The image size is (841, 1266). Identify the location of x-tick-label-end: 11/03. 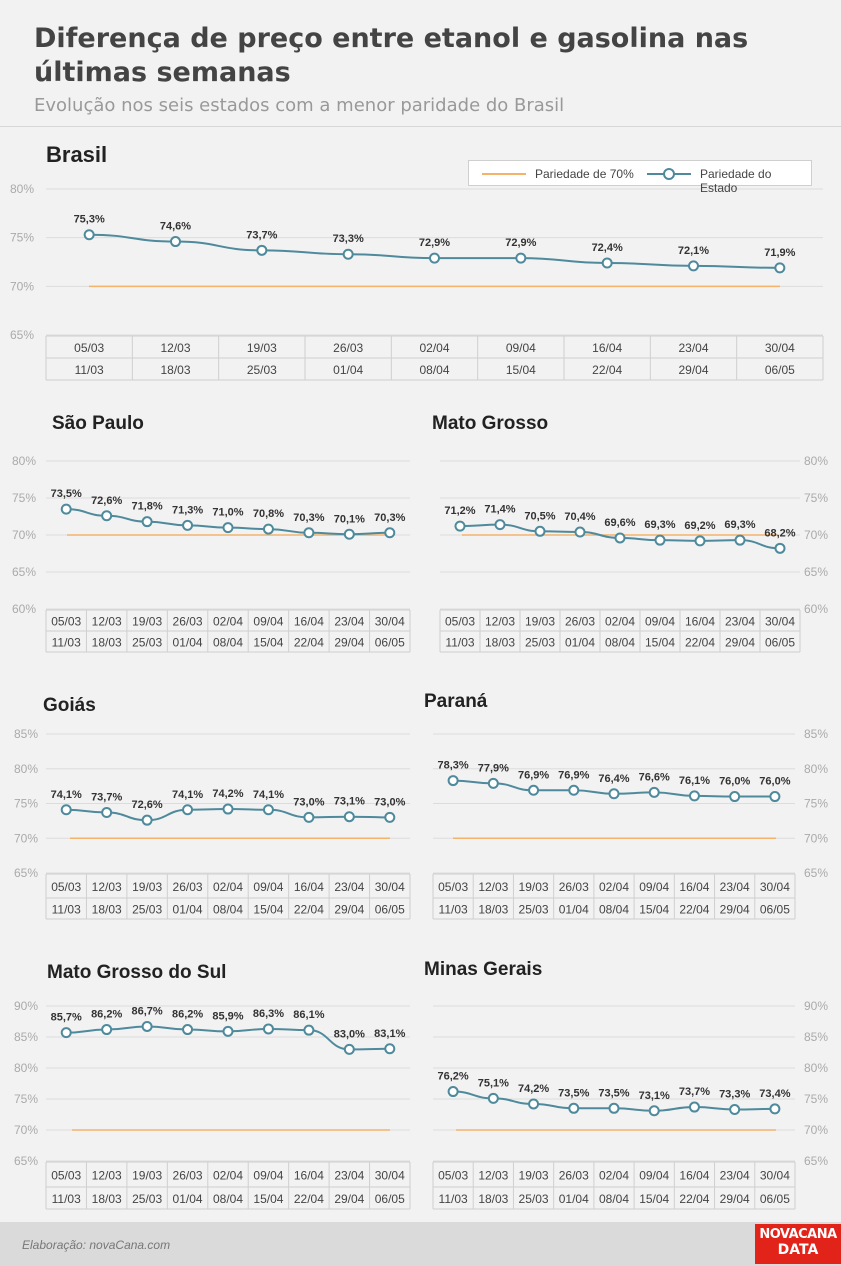
(459, 643).